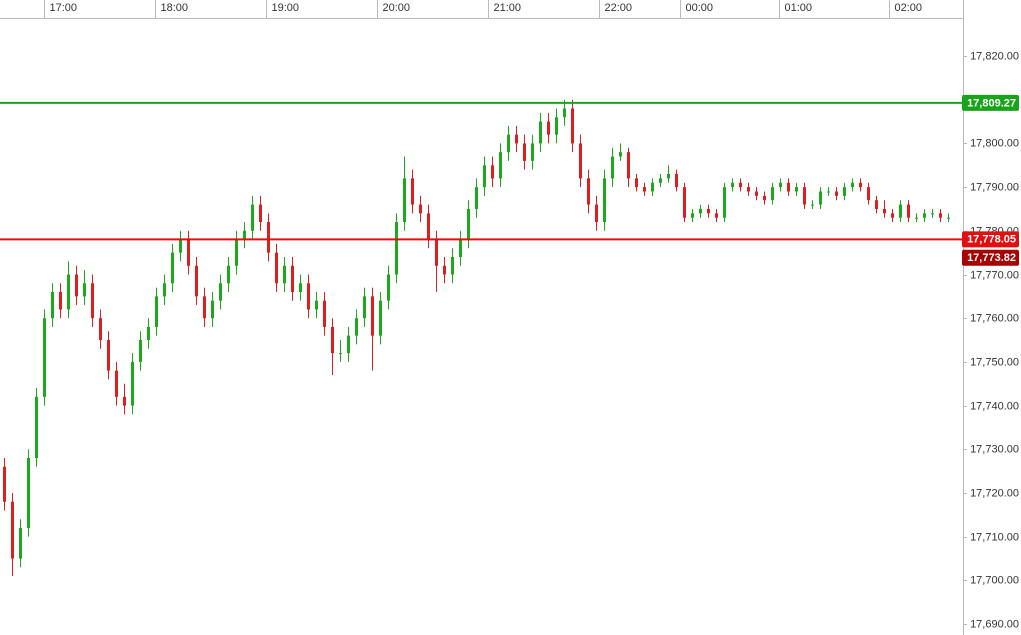 The height and width of the screenshot is (635, 1021). Describe the element at coordinates (994, 56) in the screenshot. I see `y-tick-label: 17,820.00` at that location.